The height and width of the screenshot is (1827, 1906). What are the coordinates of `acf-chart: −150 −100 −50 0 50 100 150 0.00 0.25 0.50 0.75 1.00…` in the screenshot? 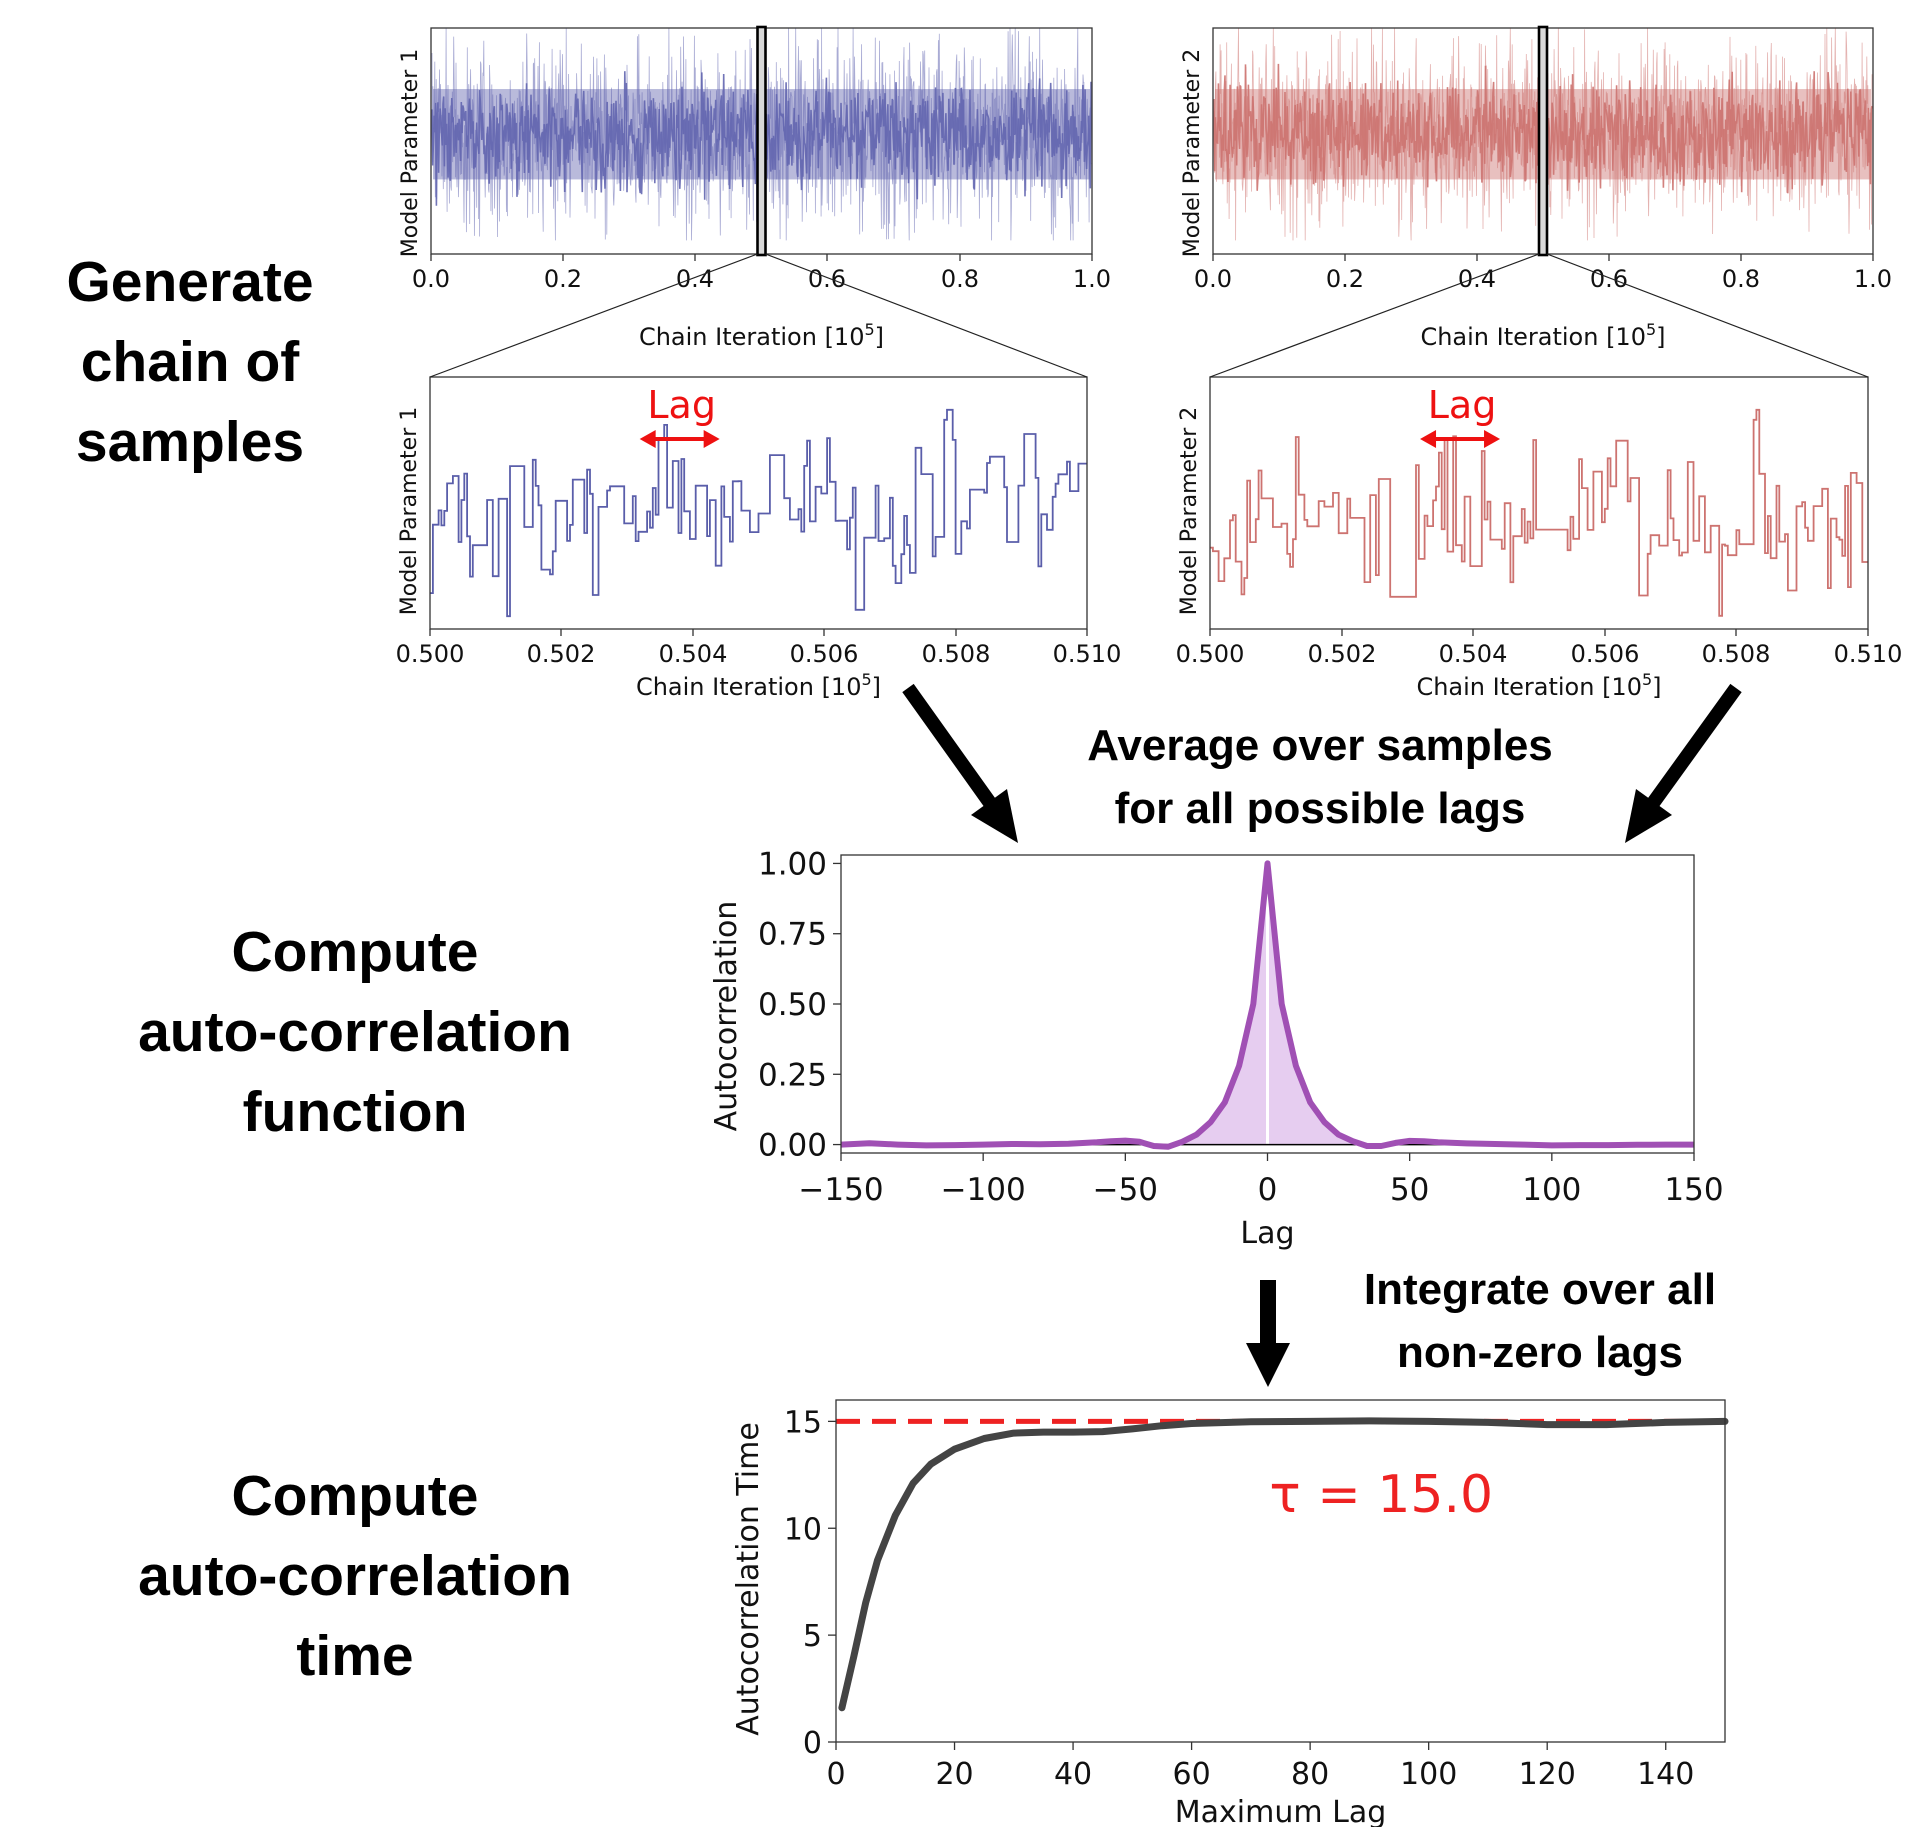 It's located at (1216, 1048).